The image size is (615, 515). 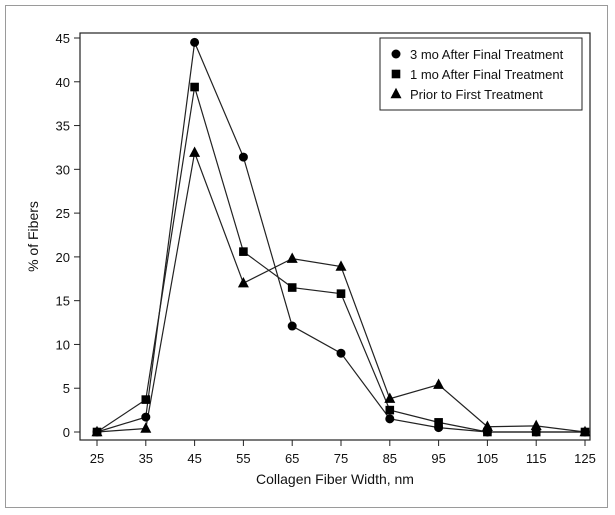 I want to click on legend-label: 1 mo After Final Treatment, so click(x=487, y=74).